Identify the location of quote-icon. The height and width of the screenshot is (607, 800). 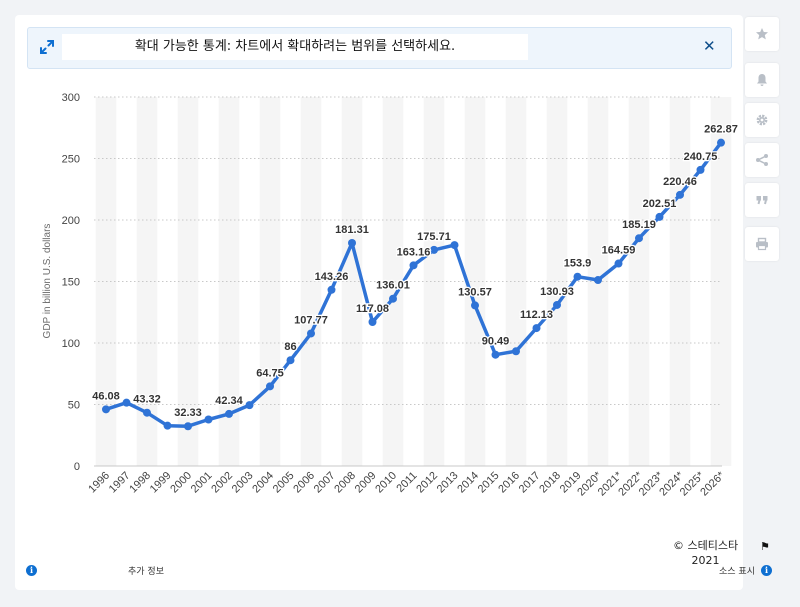
(762, 200).